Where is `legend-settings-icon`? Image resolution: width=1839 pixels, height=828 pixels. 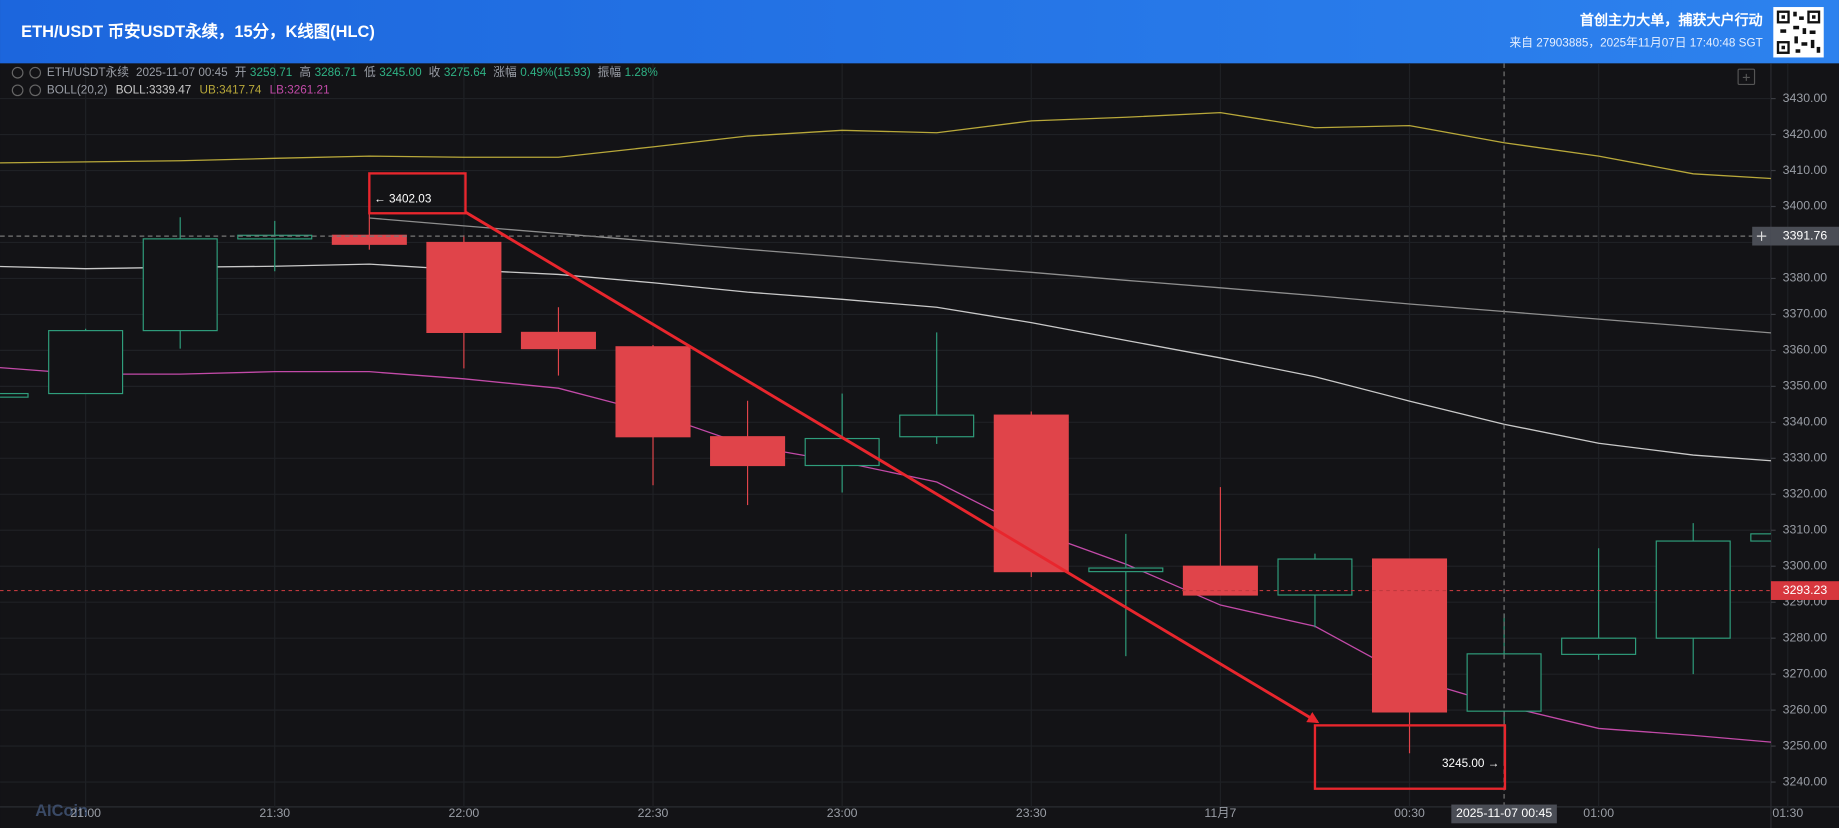 legend-settings-icon is located at coordinates (35, 72).